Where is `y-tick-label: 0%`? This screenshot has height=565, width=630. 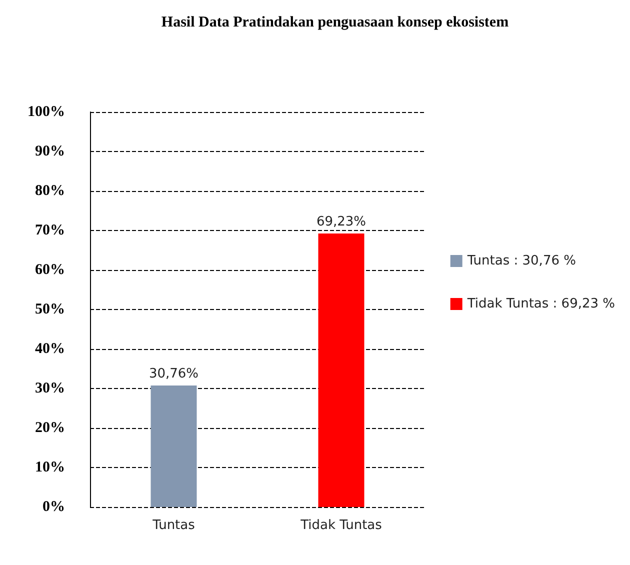
y-tick-label: 0% is located at coordinates (53, 507).